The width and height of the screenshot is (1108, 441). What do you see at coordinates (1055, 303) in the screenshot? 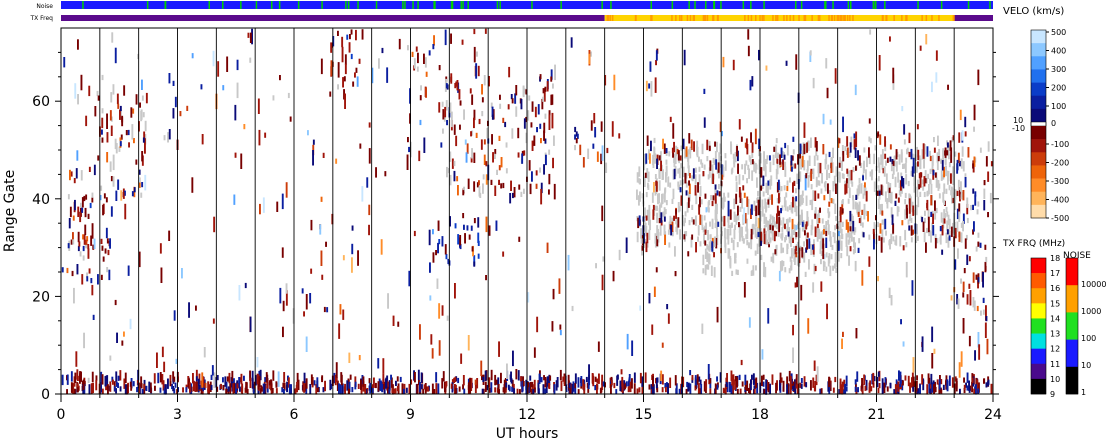
I see `txfreq-label: 15` at bounding box center [1055, 303].